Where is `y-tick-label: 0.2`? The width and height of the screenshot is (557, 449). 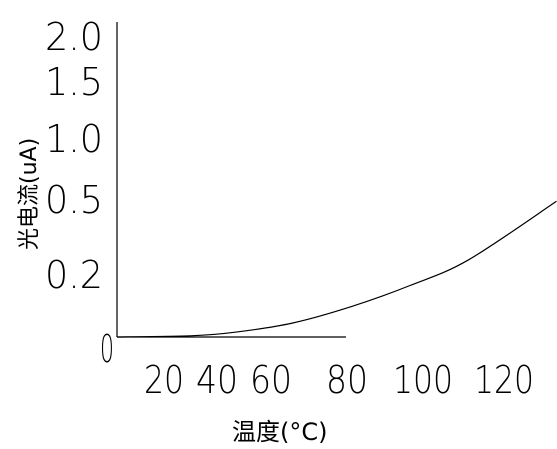
y-tick-label: 0.2 is located at coordinates (74, 275).